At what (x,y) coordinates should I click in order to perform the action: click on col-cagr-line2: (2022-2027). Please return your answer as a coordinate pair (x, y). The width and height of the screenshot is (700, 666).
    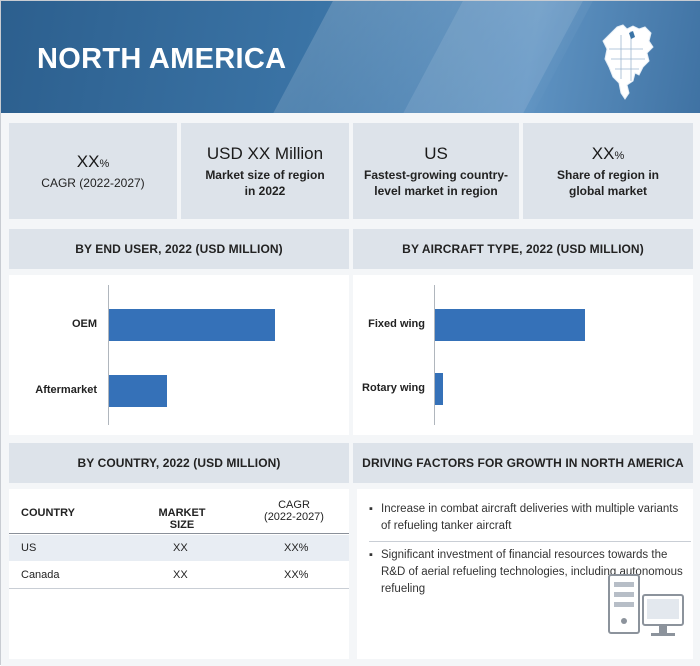
    Looking at the image, I should click on (294, 517).